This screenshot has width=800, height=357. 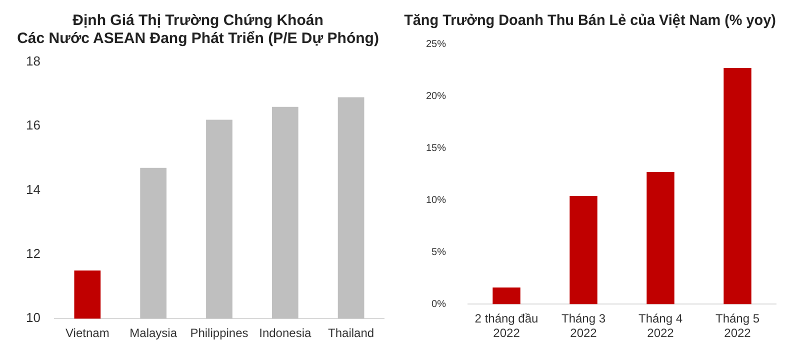 I want to click on x-tick-label: Tháng 3 2022, so click(x=583, y=326).